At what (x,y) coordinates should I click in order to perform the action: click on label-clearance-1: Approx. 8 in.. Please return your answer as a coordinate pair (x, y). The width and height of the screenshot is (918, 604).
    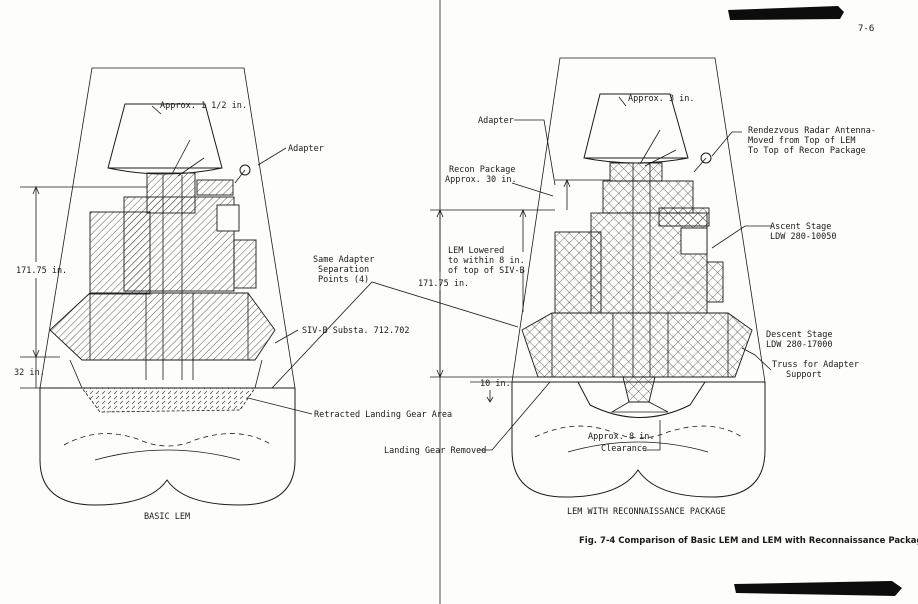
    Looking at the image, I should click on (621, 437).